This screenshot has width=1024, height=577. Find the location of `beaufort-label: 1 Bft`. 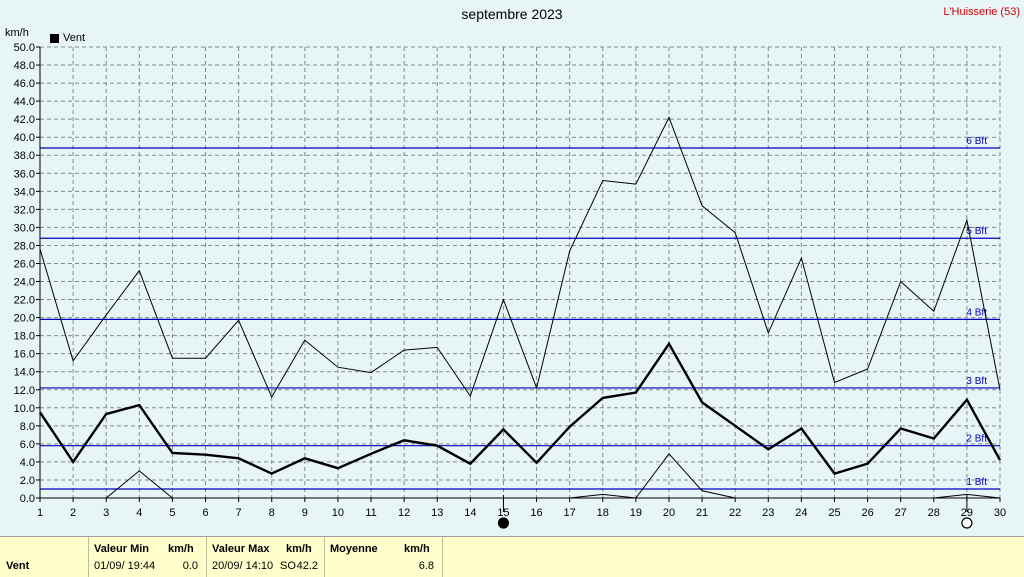

beaufort-label: 1 Bft is located at coordinates (976, 482).